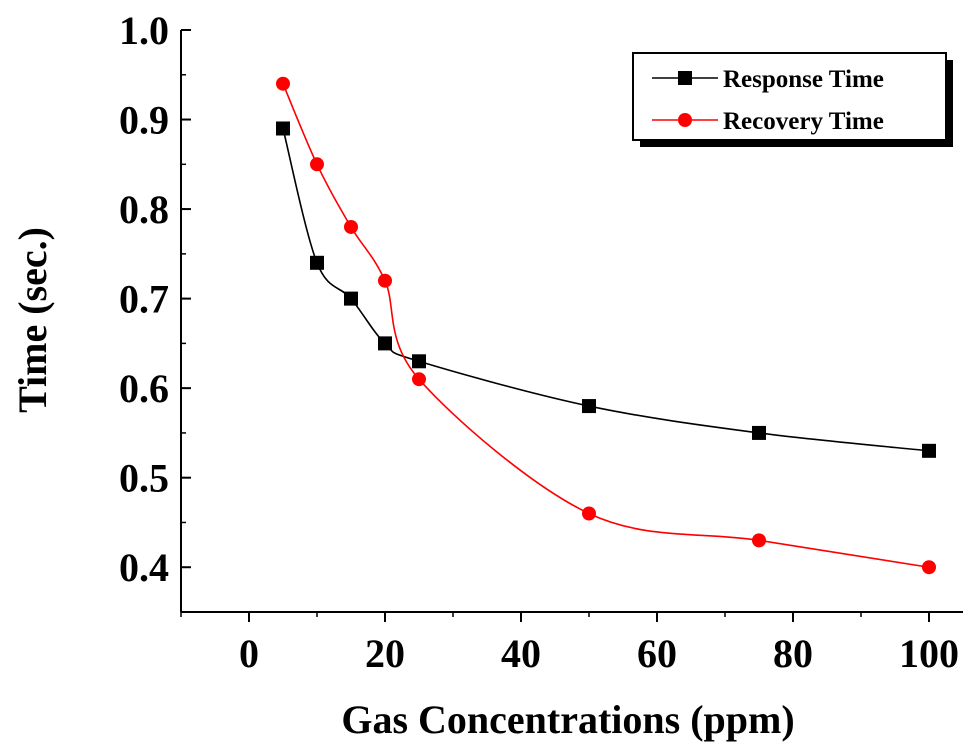 Image resolution: width=963 pixels, height=745 pixels. I want to click on x-tick-label: 60, so click(657, 653).